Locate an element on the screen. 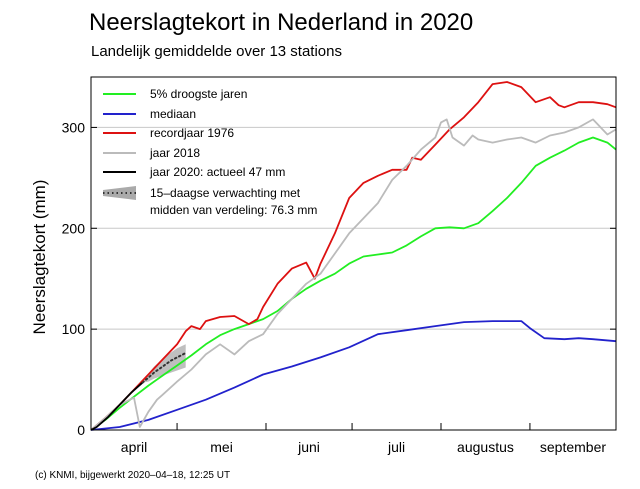 The width and height of the screenshot is (640, 489). y-tick-label-0: 0 is located at coordinates (81, 430).